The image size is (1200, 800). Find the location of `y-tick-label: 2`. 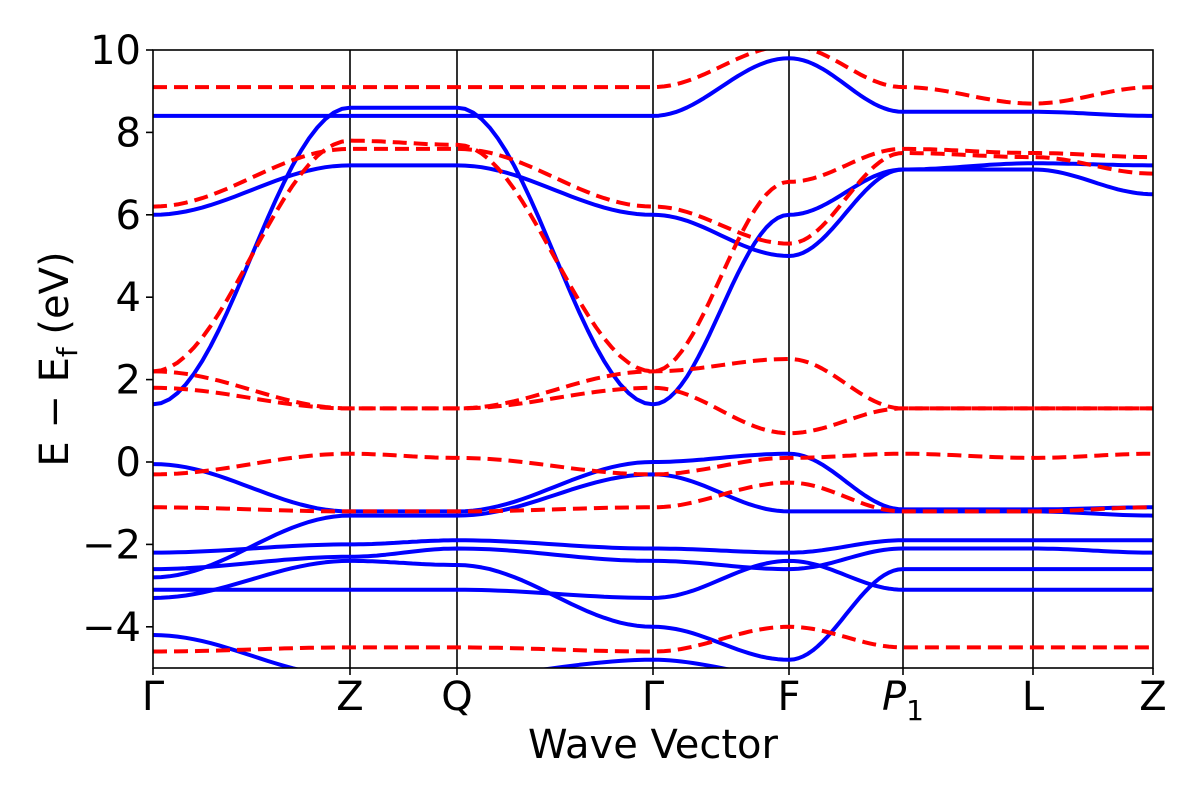

y-tick-label: 2 is located at coordinates (128, 381).